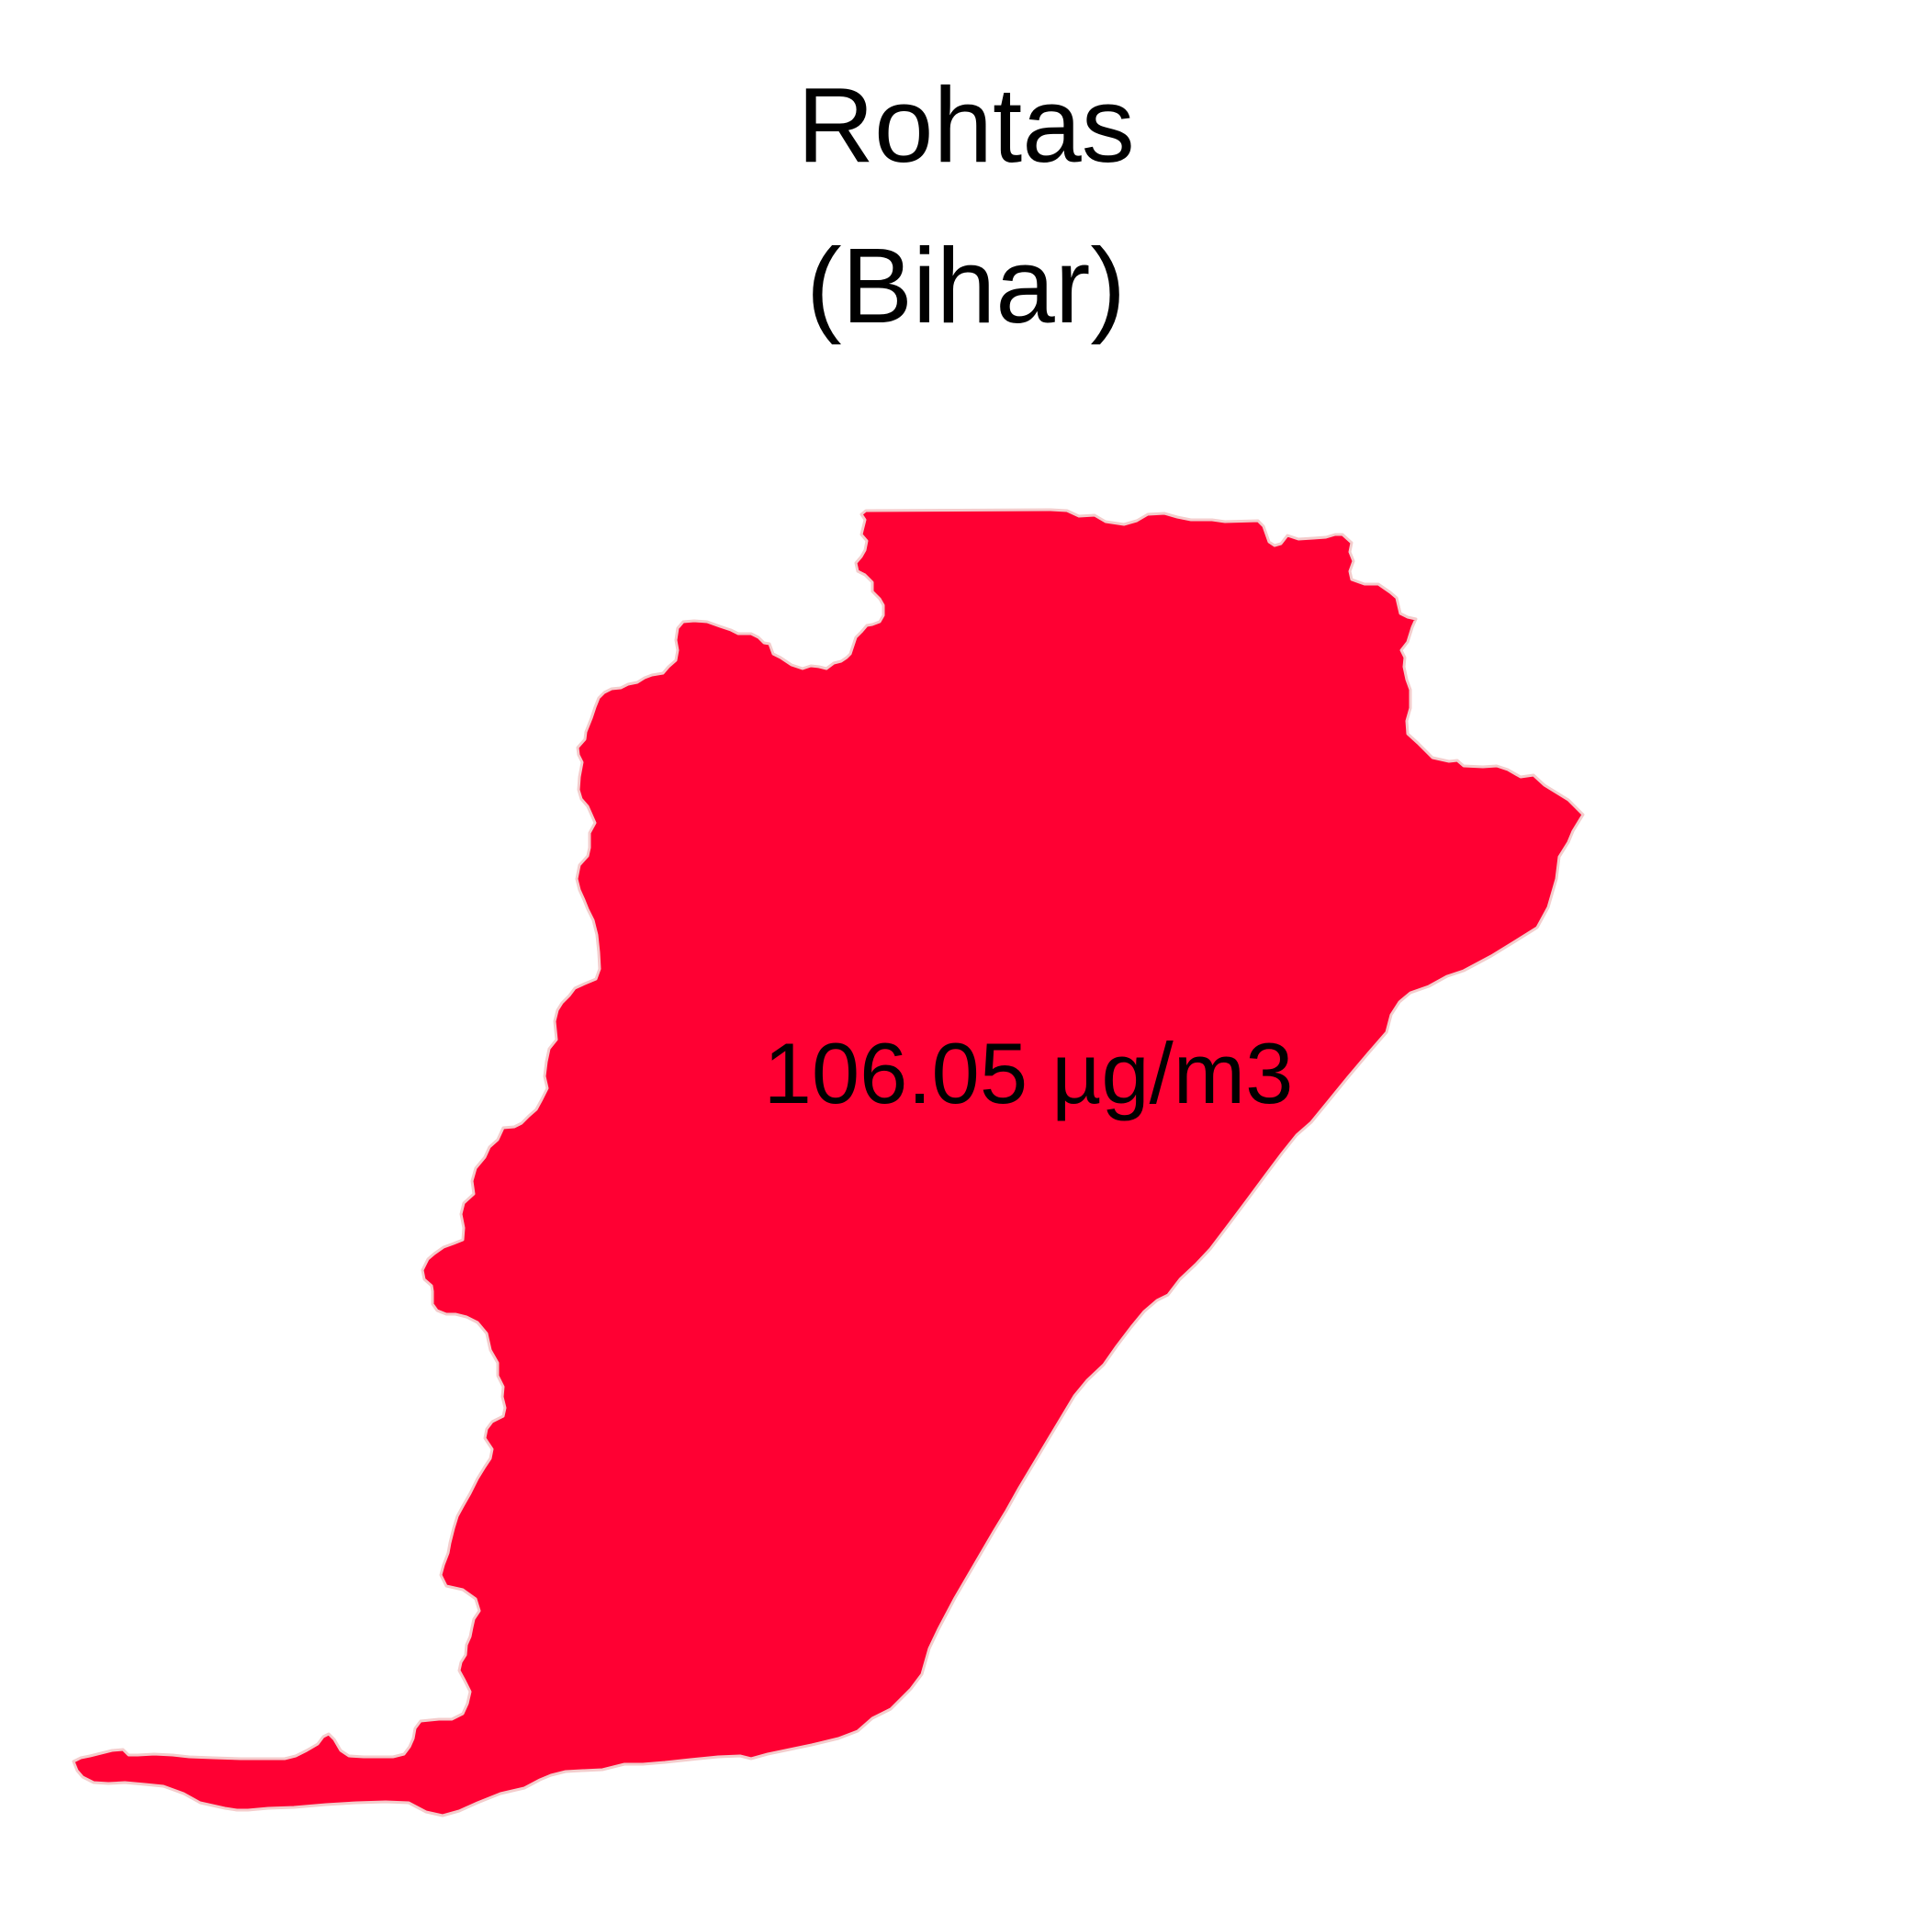  What do you see at coordinates (966, 125) in the screenshot?
I see `map-title: Rohtas` at bounding box center [966, 125].